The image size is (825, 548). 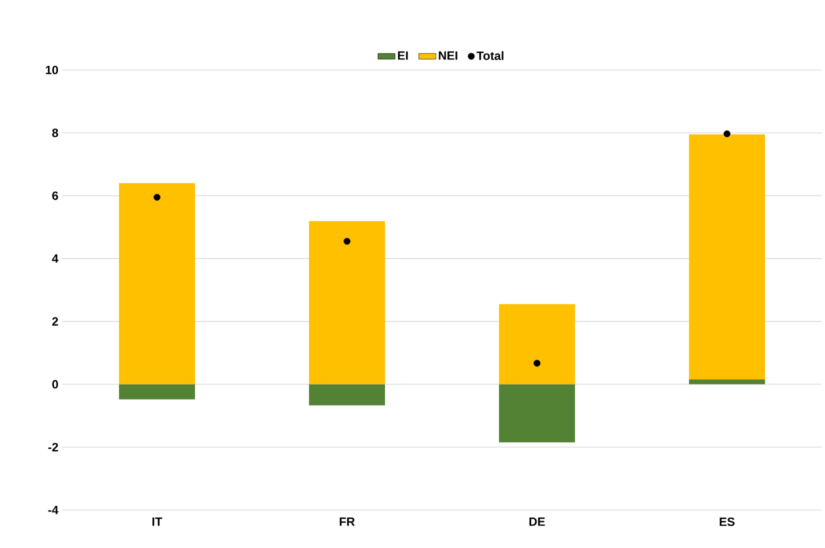 What do you see at coordinates (490, 55) in the screenshot?
I see `legend-label: Total` at bounding box center [490, 55].